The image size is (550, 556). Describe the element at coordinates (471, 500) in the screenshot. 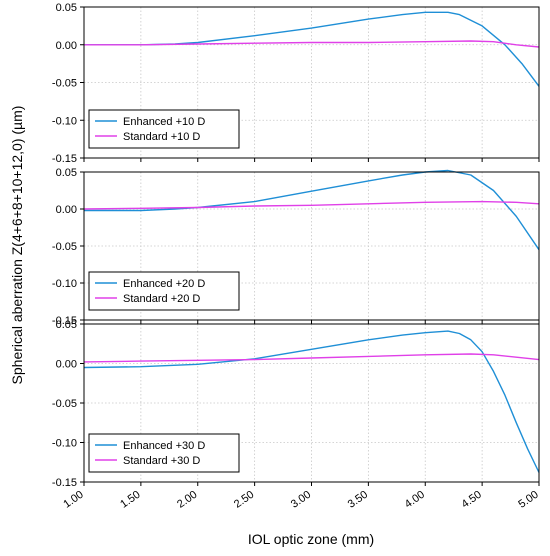

I see `x-tick-label-7: 4.50` at that location.